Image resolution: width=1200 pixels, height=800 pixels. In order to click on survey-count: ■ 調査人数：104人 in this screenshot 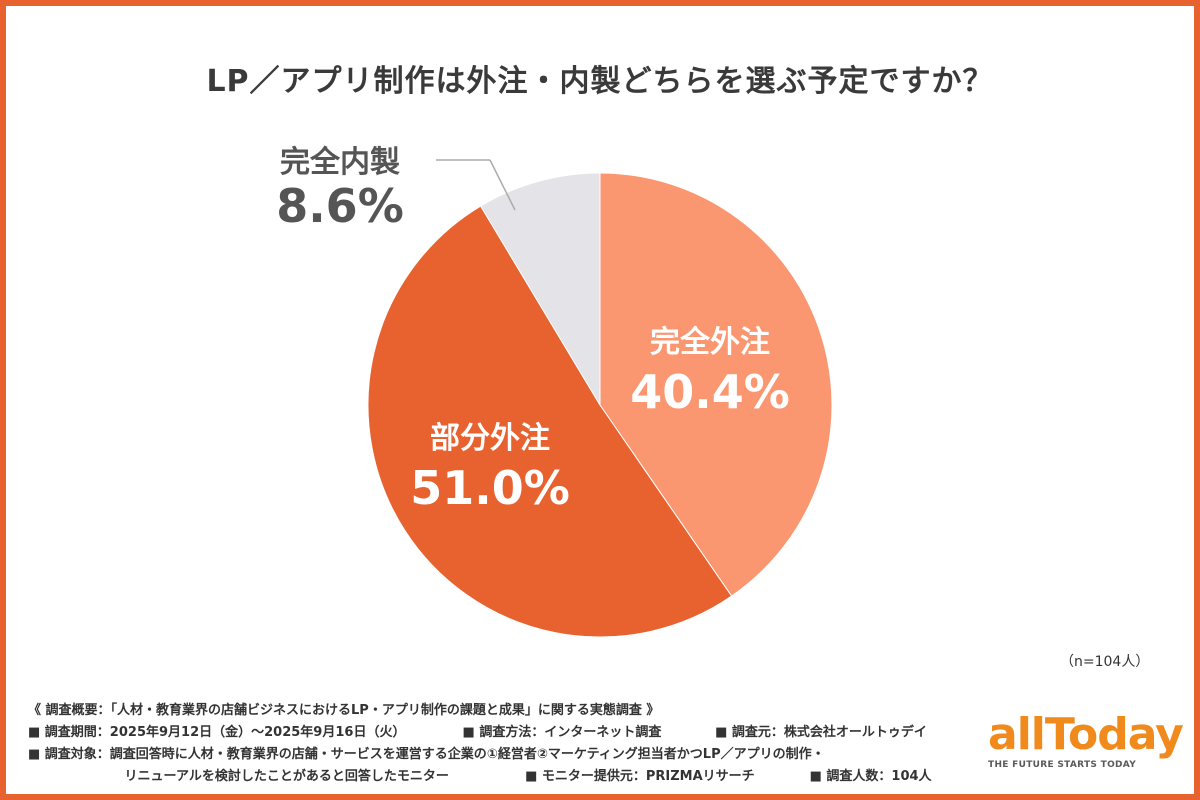, I will do `click(870, 776)`.